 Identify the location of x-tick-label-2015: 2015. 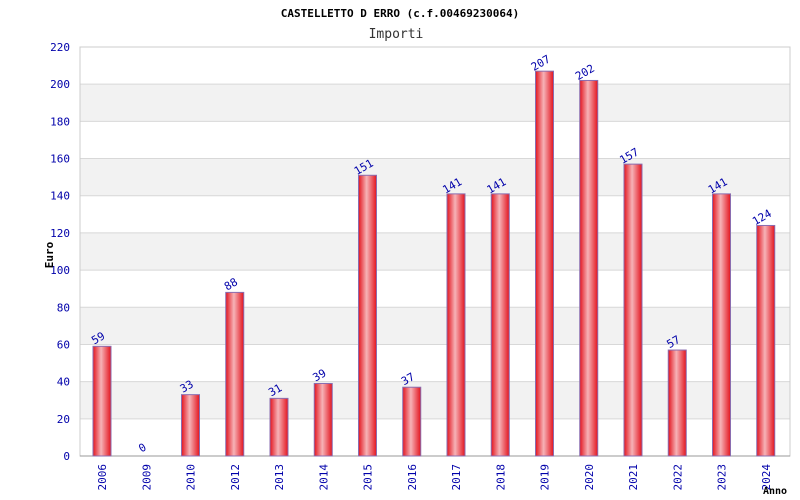
(368, 477).